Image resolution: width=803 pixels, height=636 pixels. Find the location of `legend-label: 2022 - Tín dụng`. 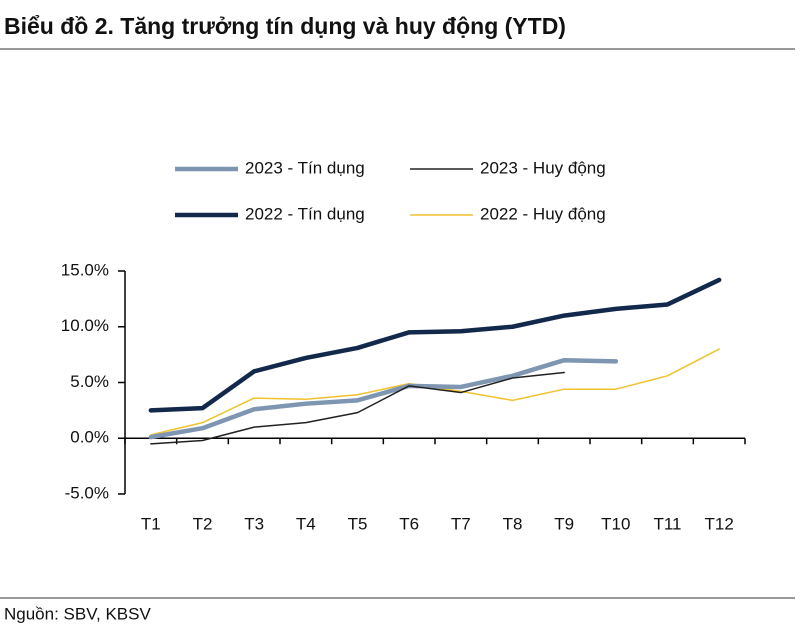

legend-label: 2022 - Tín dụng is located at coordinates (305, 213).